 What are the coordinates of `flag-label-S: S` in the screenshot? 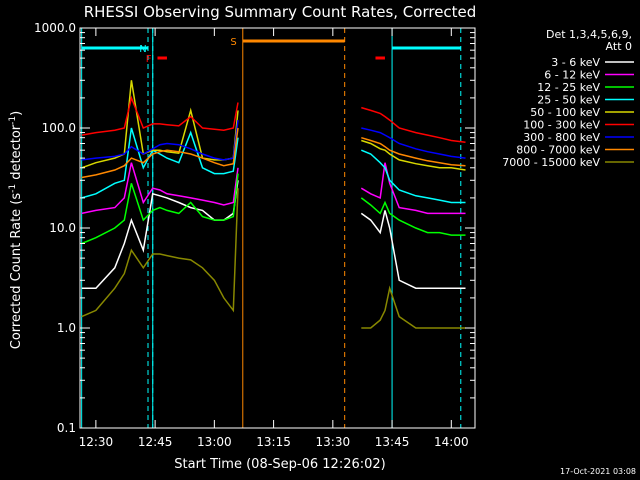 It's located at (233, 42).